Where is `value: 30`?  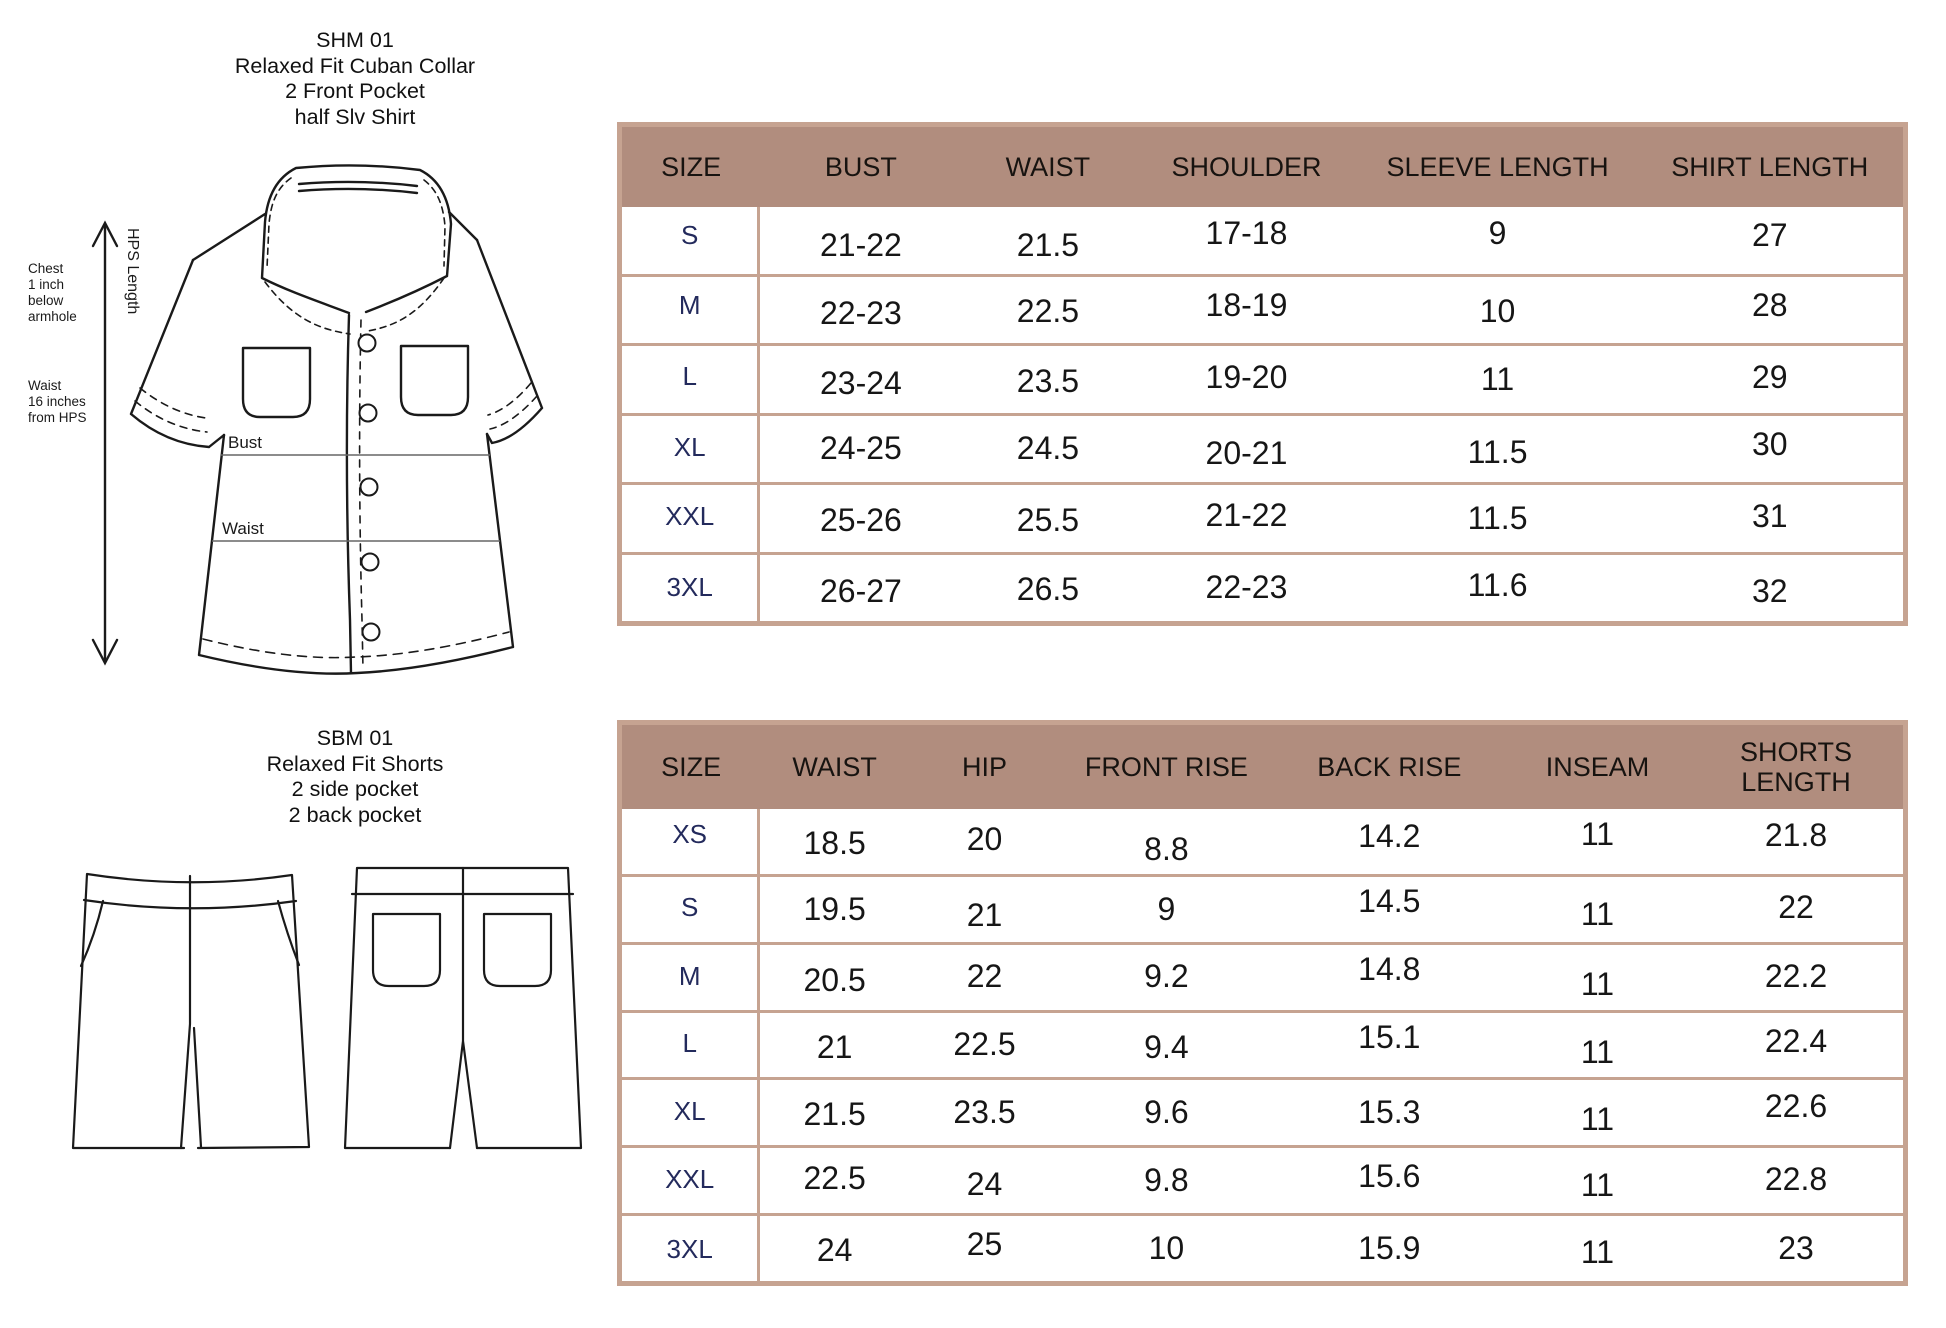 value: 30 is located at coordinates (1769, 444).